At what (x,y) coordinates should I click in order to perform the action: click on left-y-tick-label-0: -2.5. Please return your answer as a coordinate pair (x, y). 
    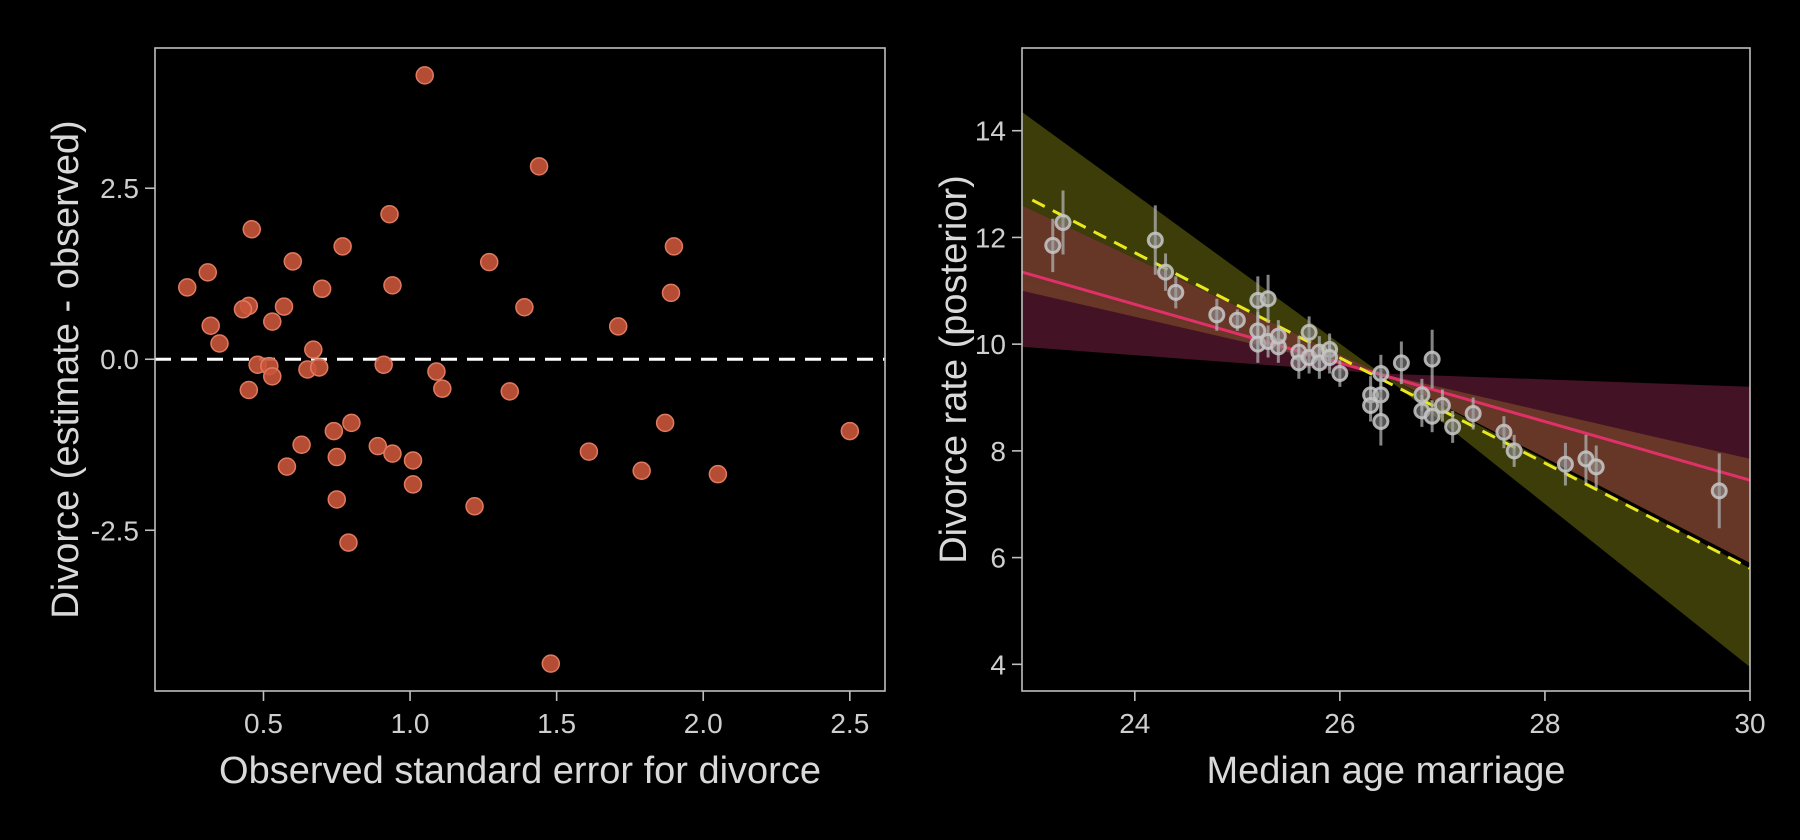
    Looking at the image, I should click on (115, 530).